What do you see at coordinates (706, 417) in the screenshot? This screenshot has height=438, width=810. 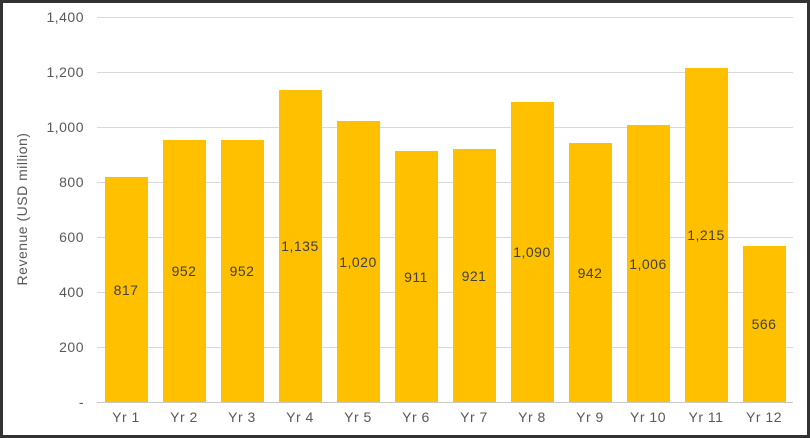 I see `x-axis-tick-label: Yr 11` at bounding box center [706, 417].